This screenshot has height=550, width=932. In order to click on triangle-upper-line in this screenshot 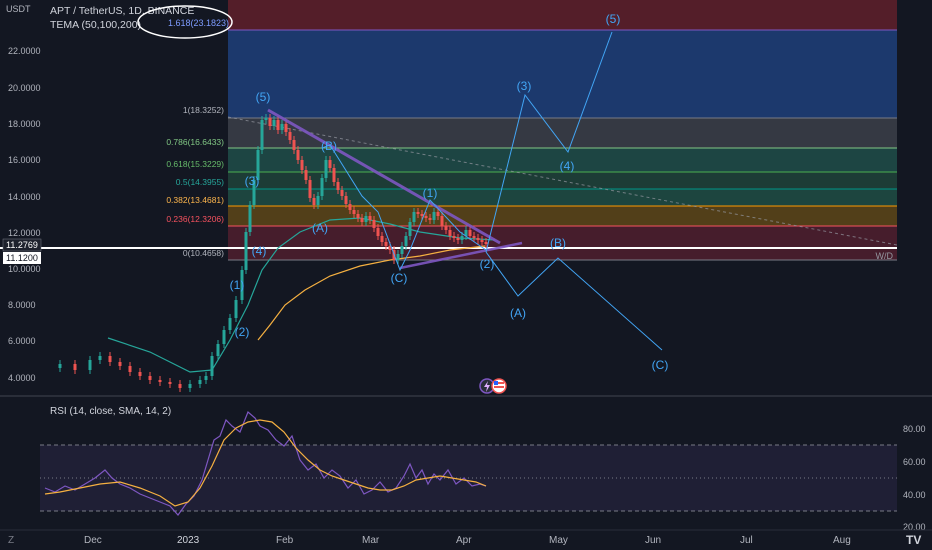, I will do `click(384, 176)`.